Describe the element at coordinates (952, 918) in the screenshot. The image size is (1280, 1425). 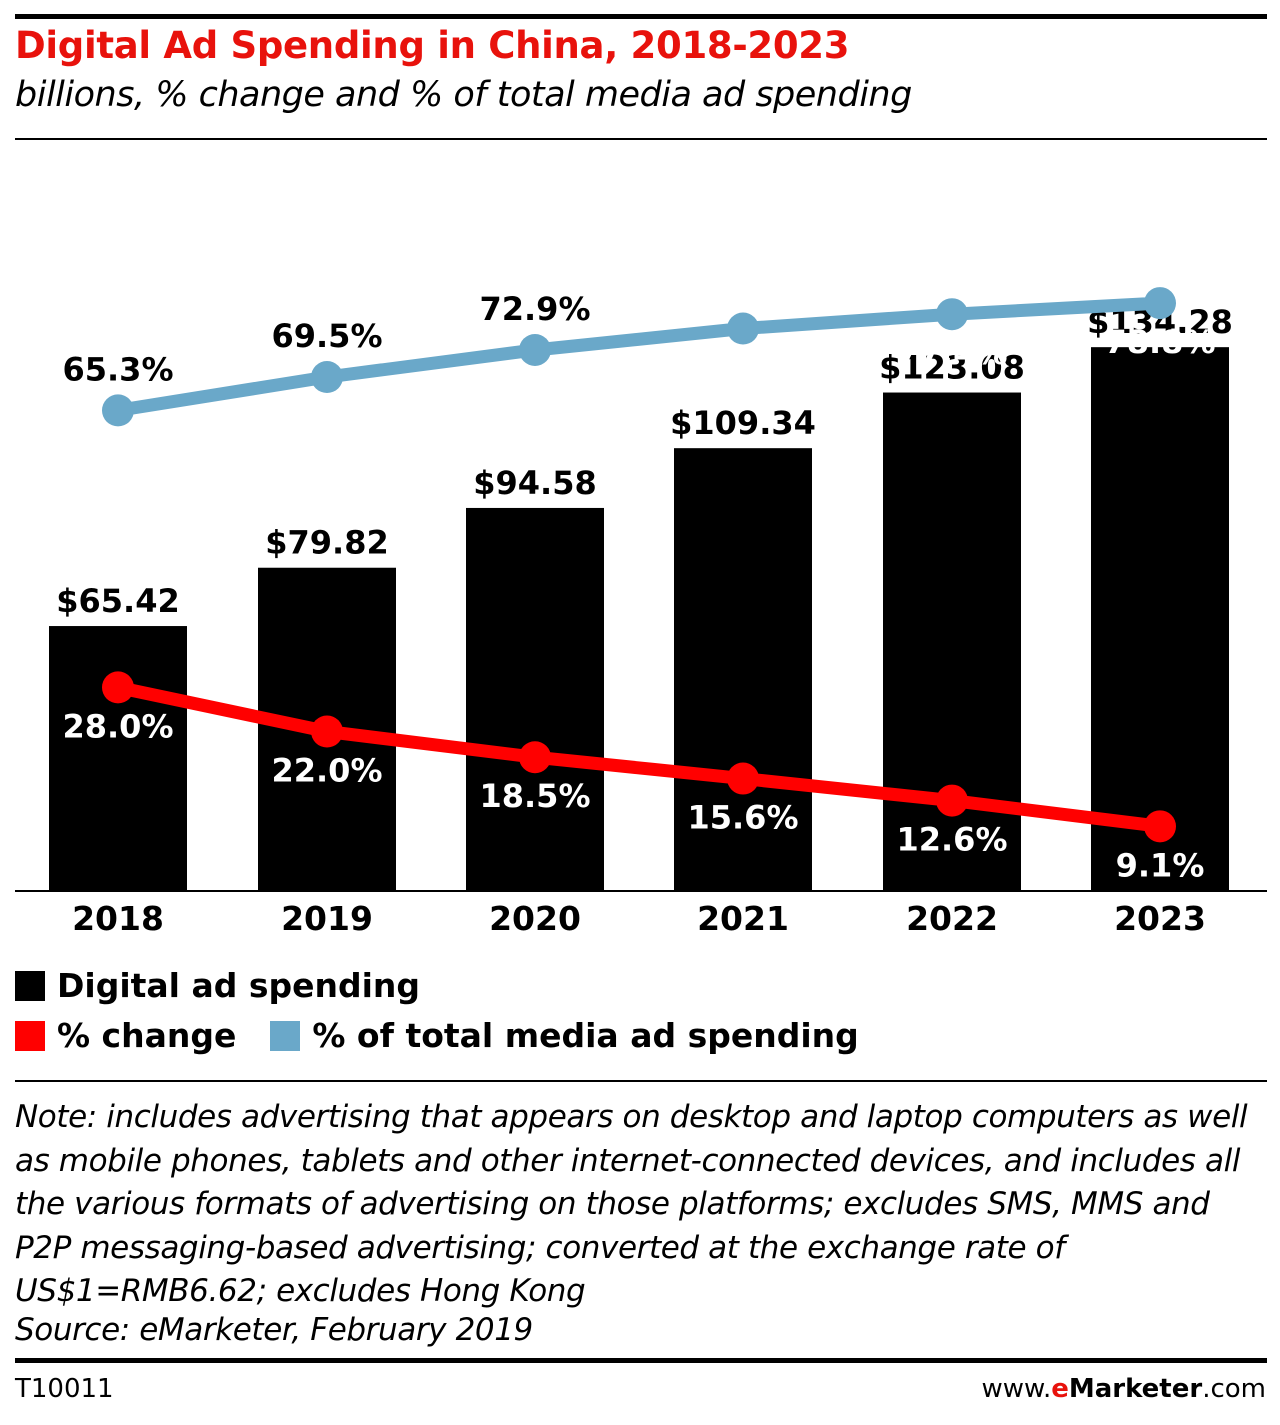
I see `x-tick-label-2022: 2022` at that location.